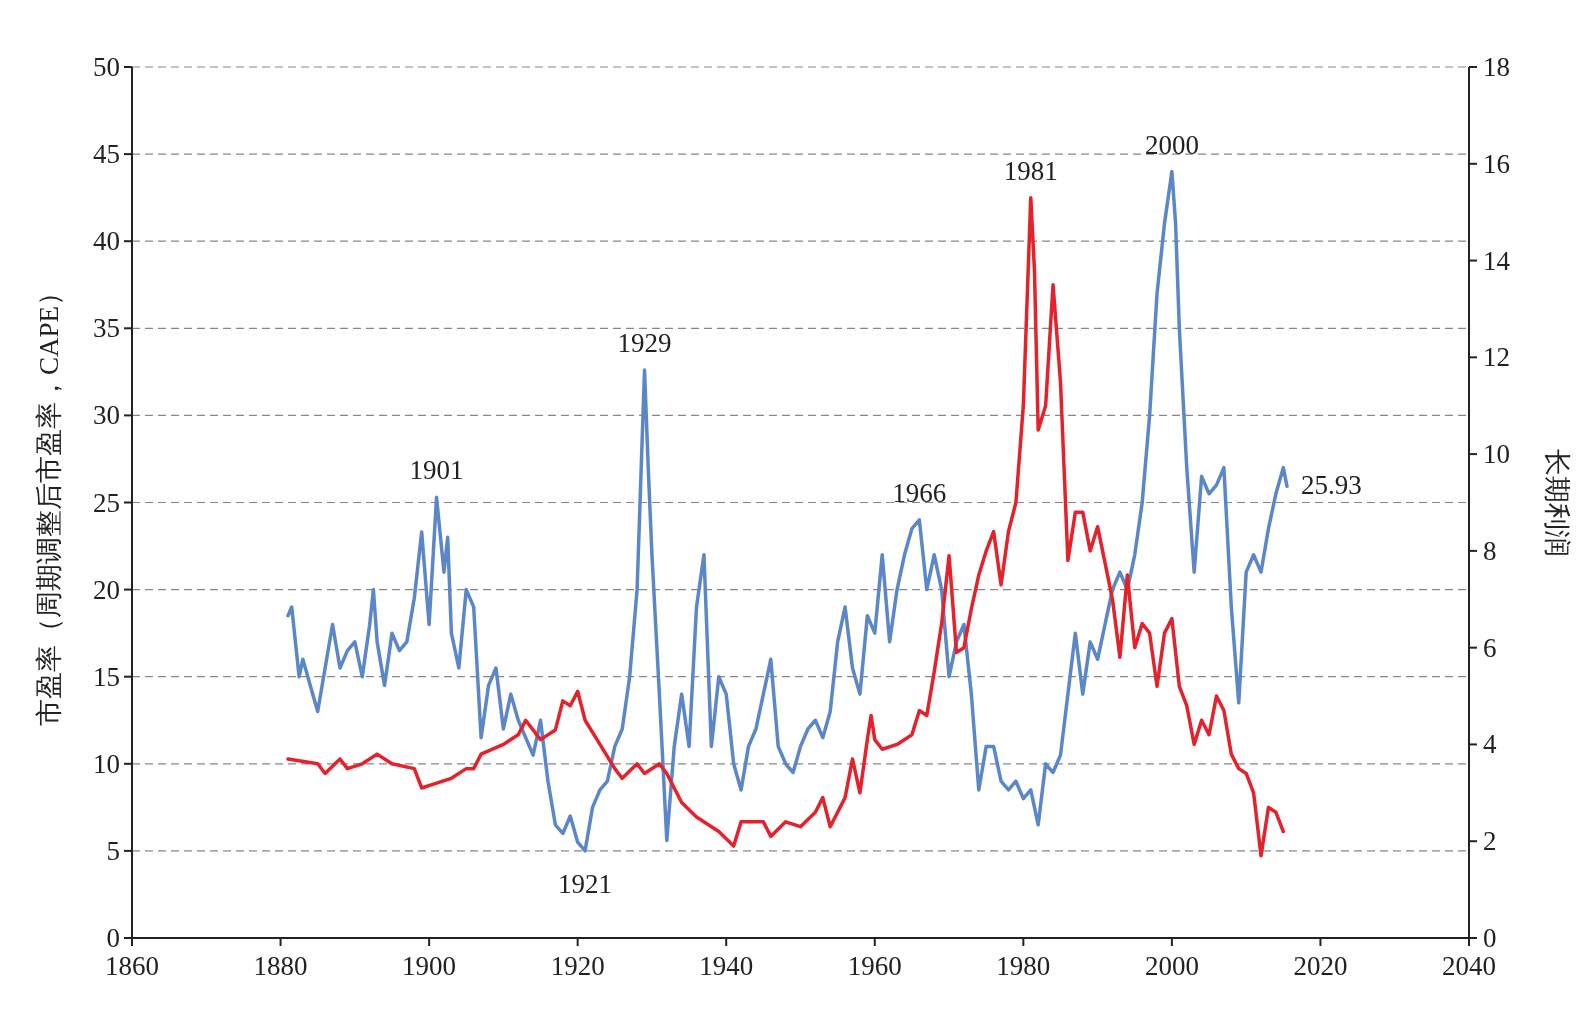 The height and width of the screenshot is (1010, 1586). What do you see at coordinates (113, 850) in the screenshot?
I see `y-tick-label: 5` at bounding box center [113, 850].